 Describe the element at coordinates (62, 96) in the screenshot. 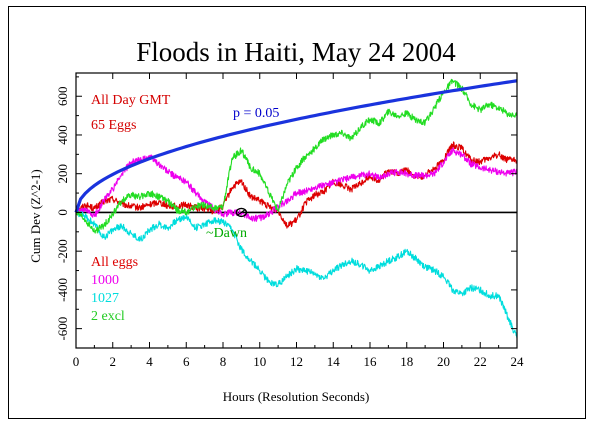

I see `y-tick-label: 600` at that location.